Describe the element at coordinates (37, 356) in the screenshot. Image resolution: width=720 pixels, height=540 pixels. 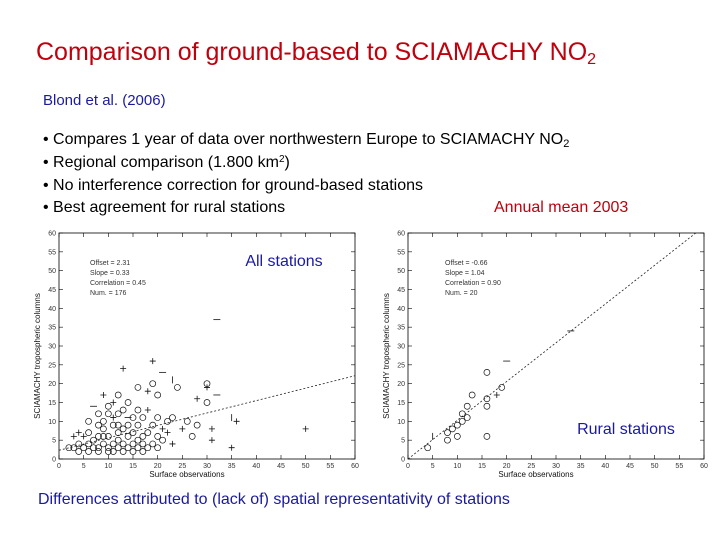
I see `y-axis-label: SCIAMACHY tropospheric columns` at that location.